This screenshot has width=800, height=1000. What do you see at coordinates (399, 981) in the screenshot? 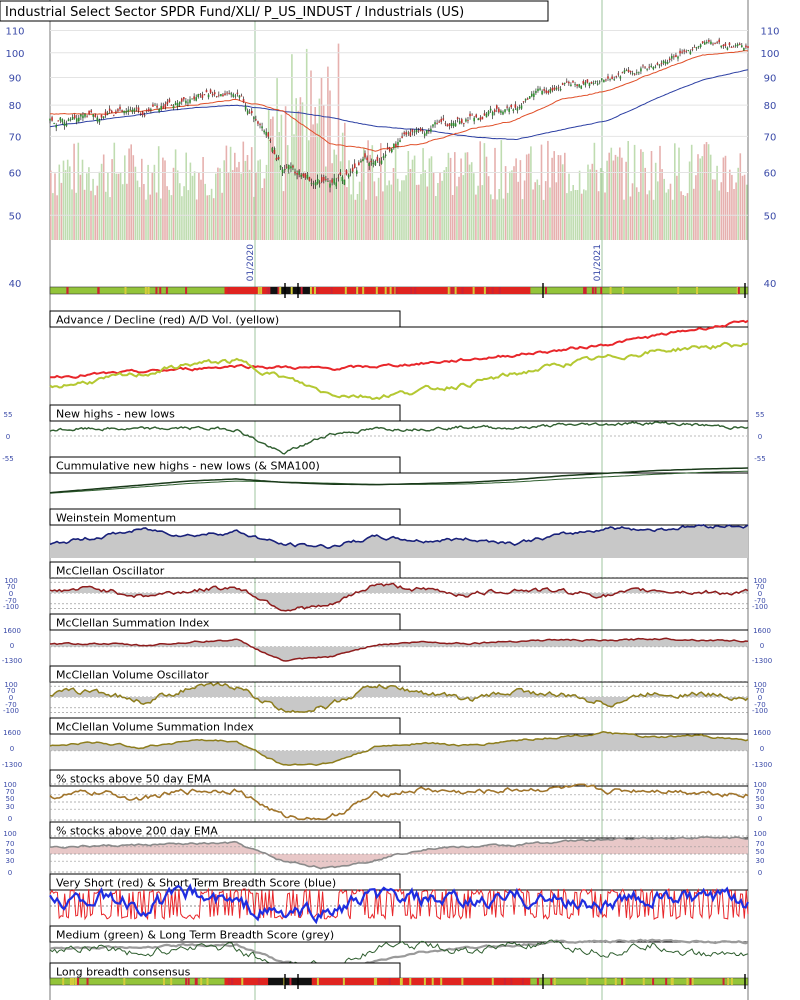
I see `consensus-strip-bottom` at bounding box center [399, 981].